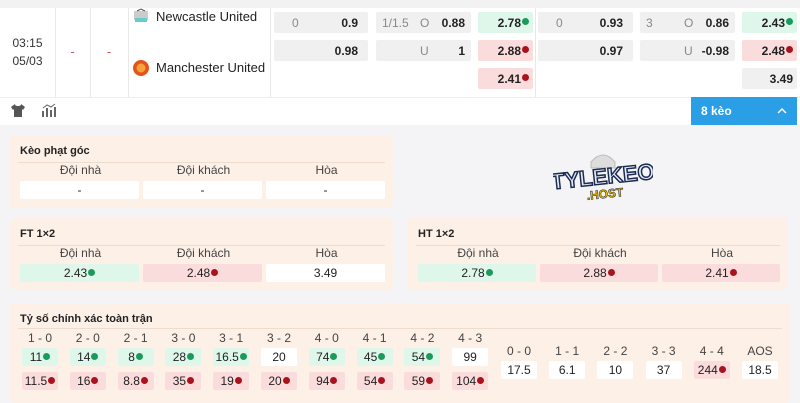  What do you see at coordinates (55, 151) in the screenshot?
I see `panel-title: Kèo phạt góc` at bounding box center [55, 151].